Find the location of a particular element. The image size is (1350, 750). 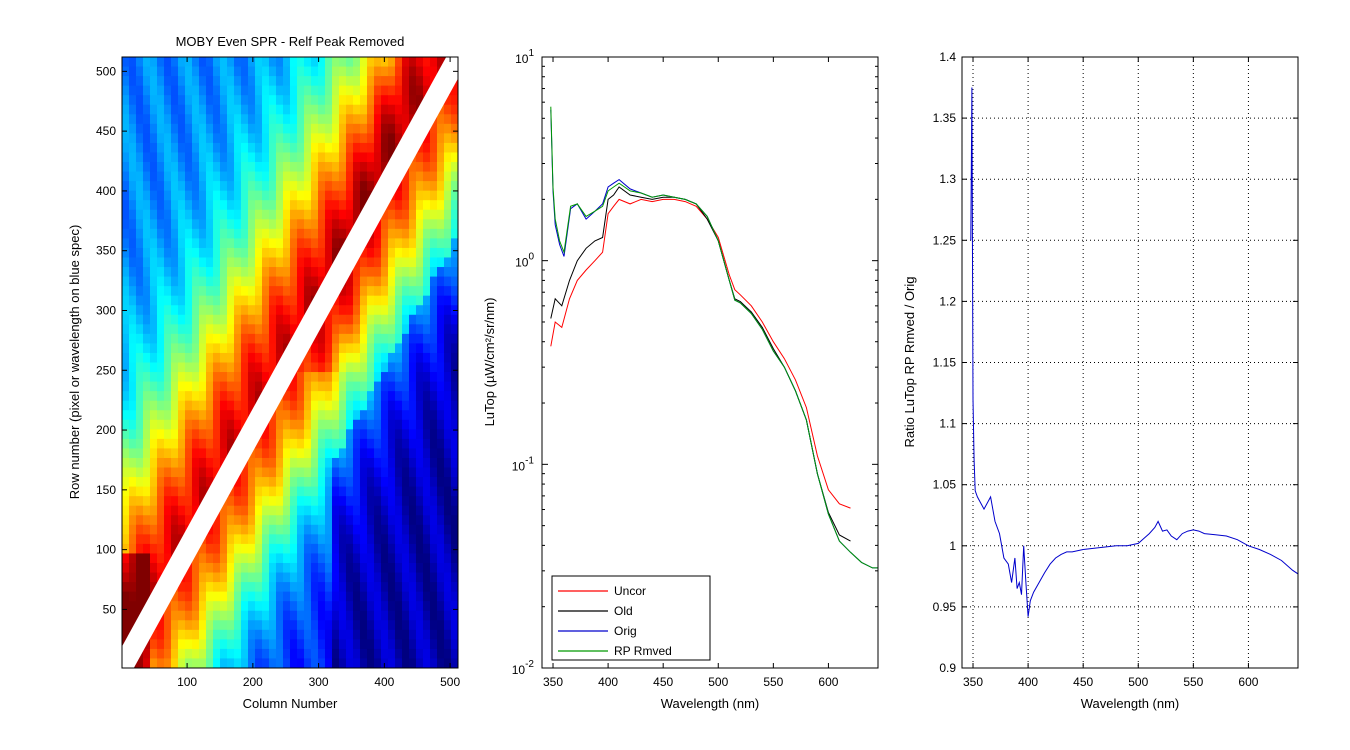

y-tick-label: 1.4 is located at coordinates (947, 57).